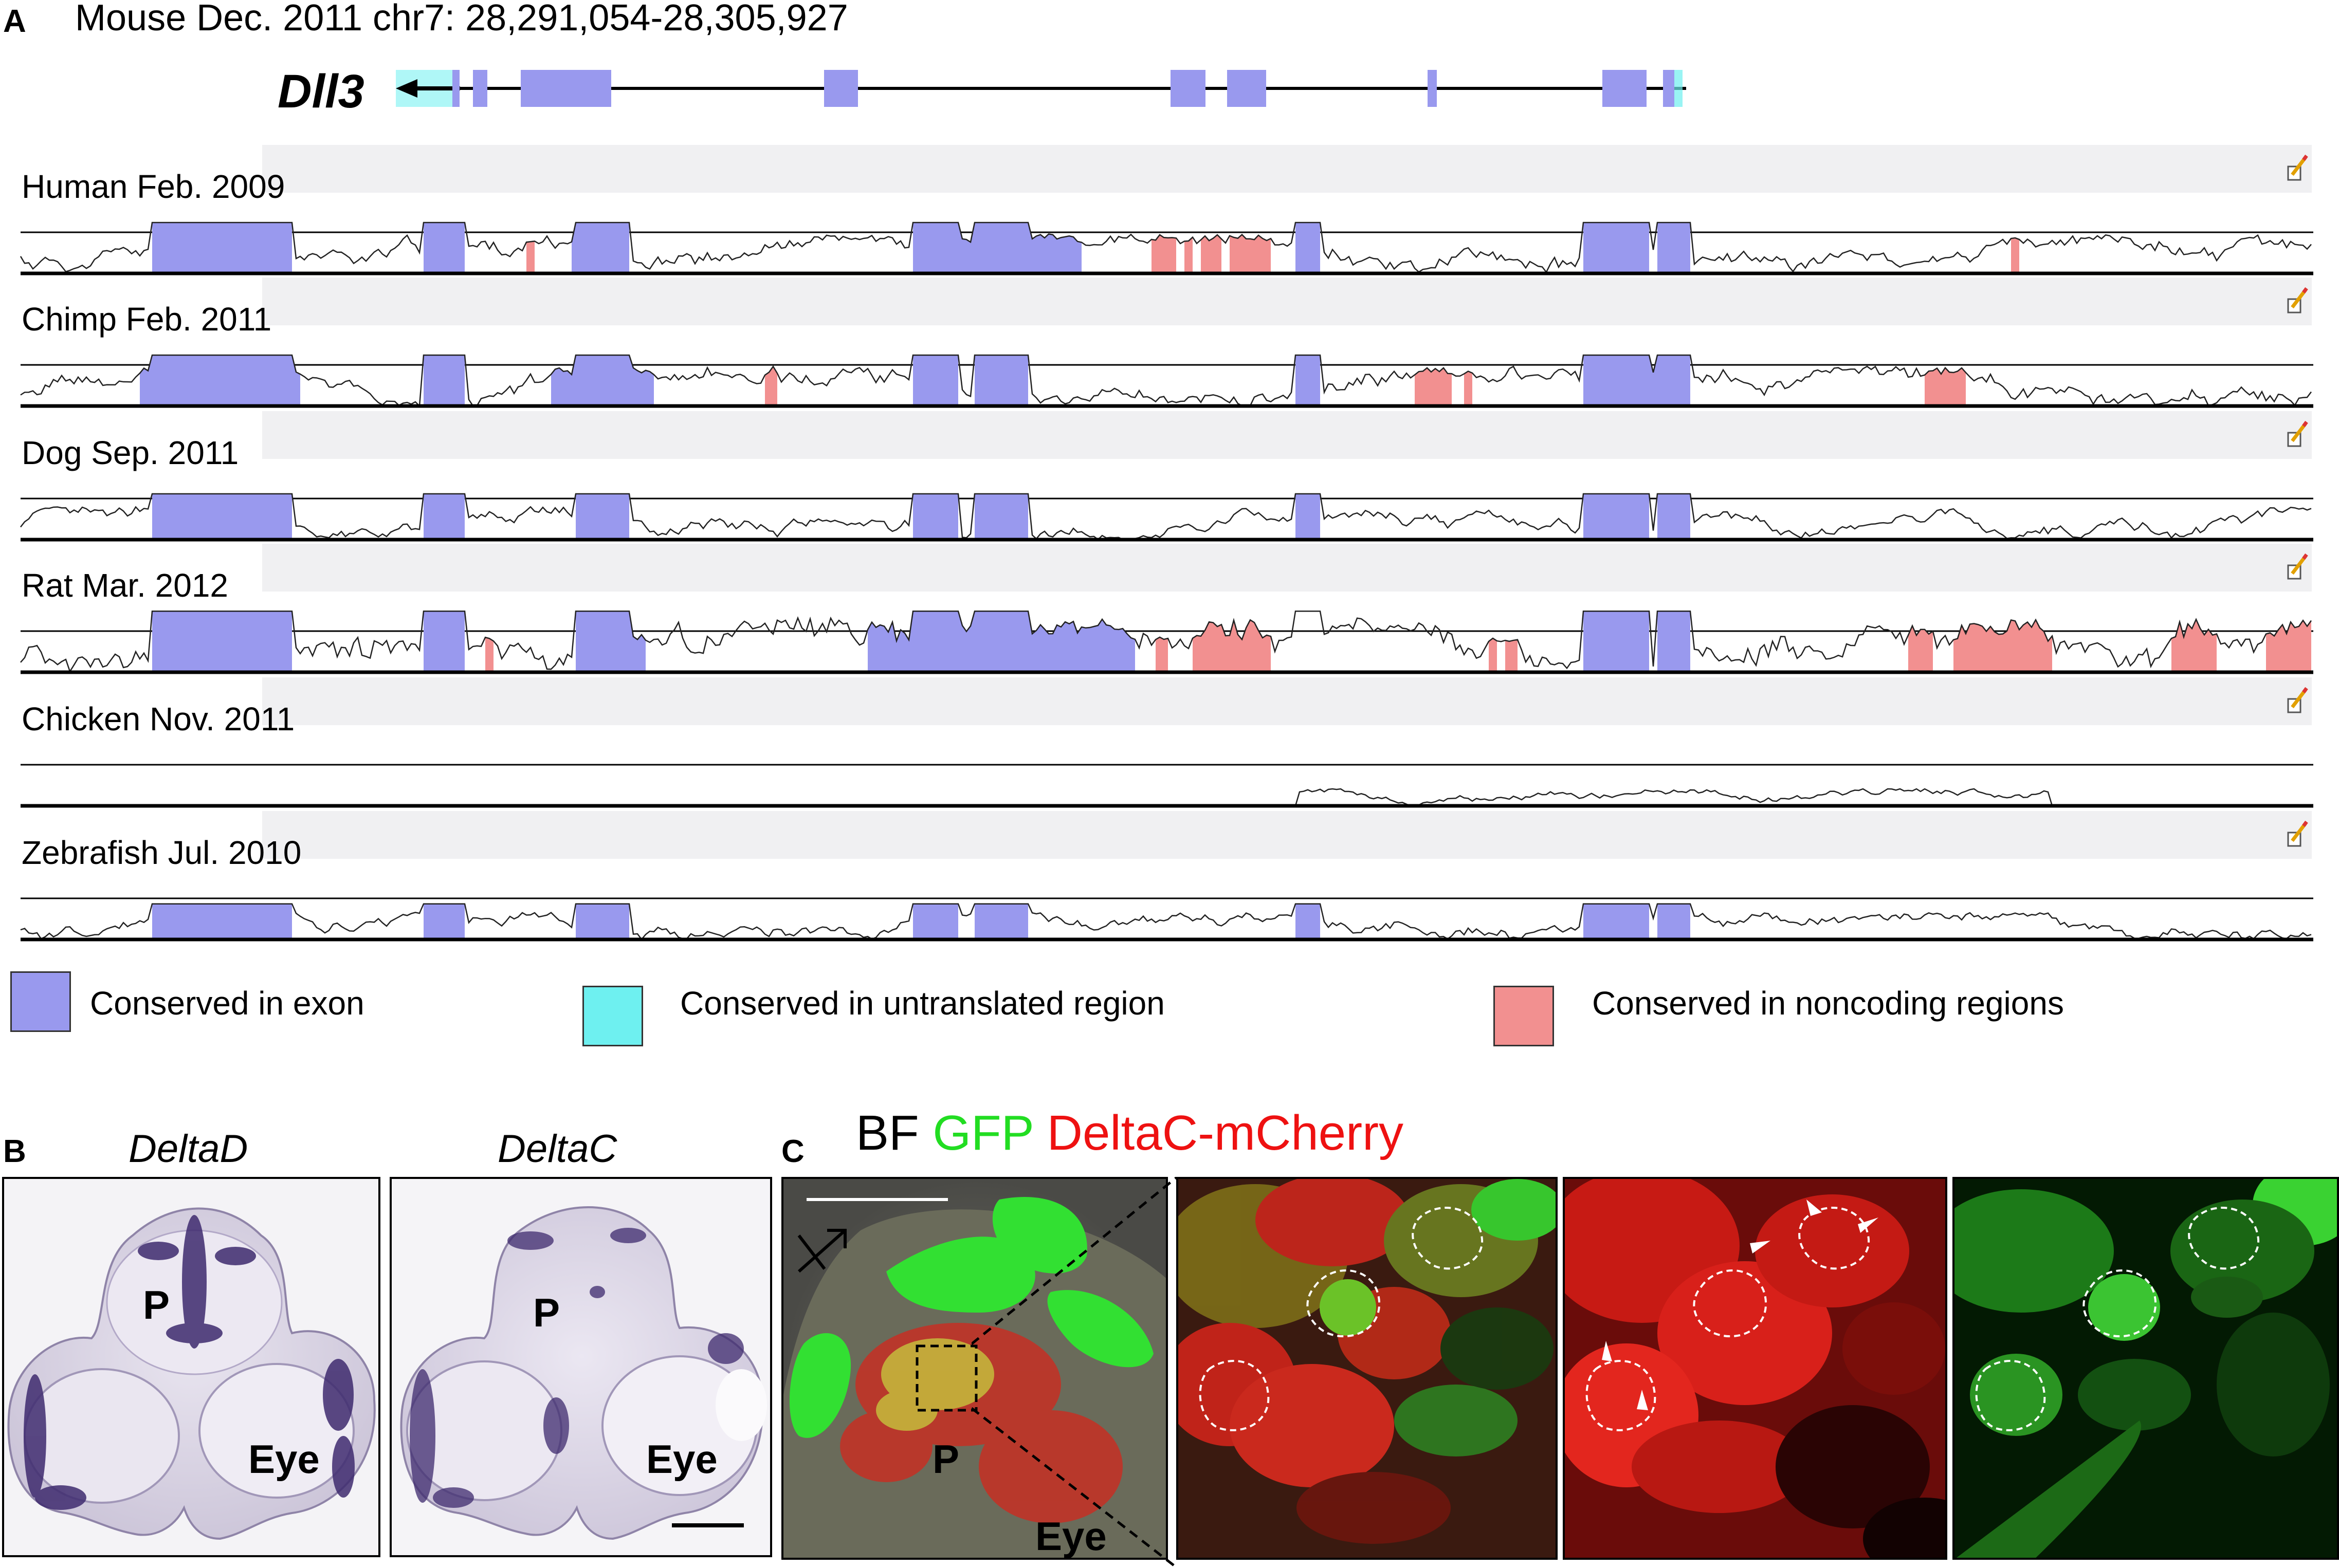 The height and width of the screenshot is (1568, 2339). What do you see at coordinates (14, 21) in the screenshot?
I see `panel-letter-a: A` at bounding box center [14, 21].